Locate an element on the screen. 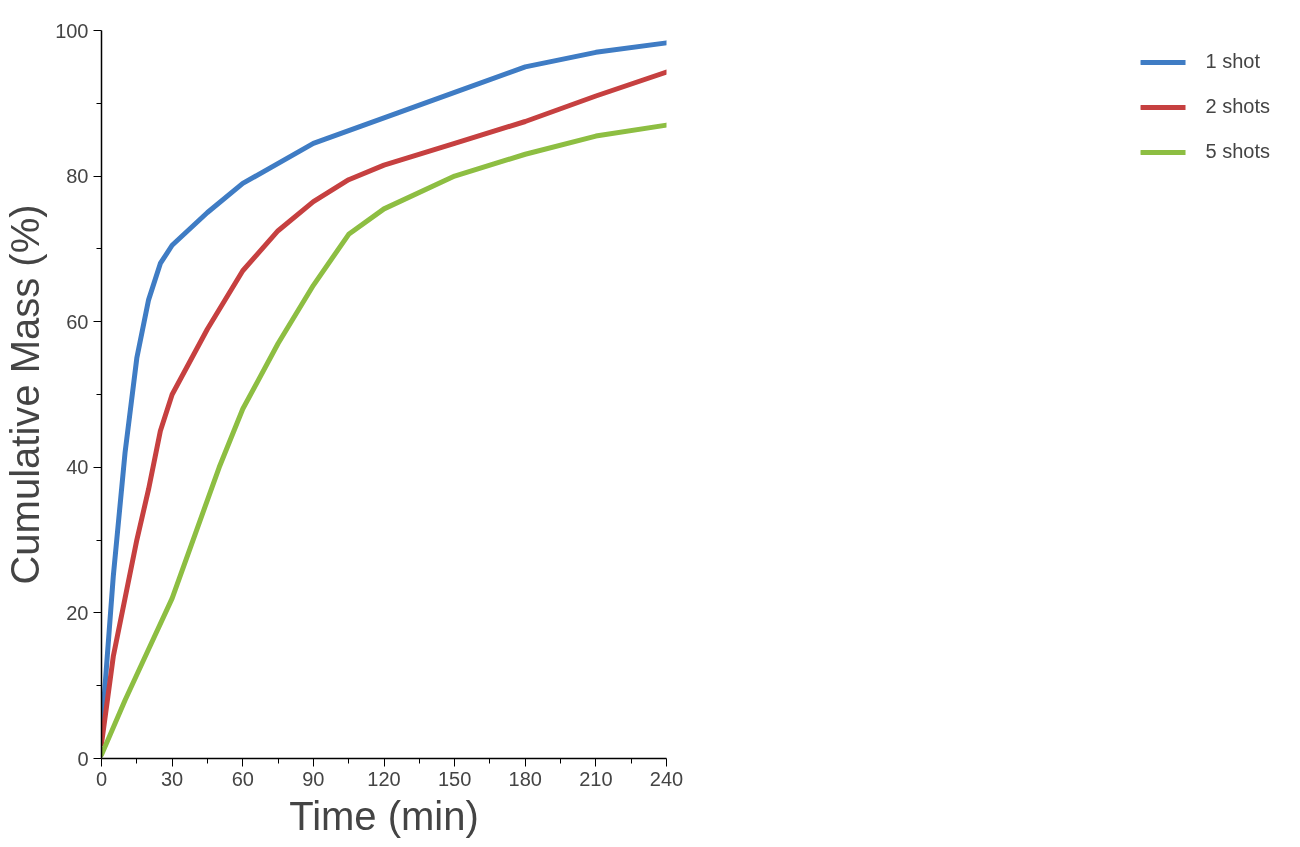 The height and width of the screenshot is (847, 1300). y-tick-label: 80 is located at coordinates (77, 176).